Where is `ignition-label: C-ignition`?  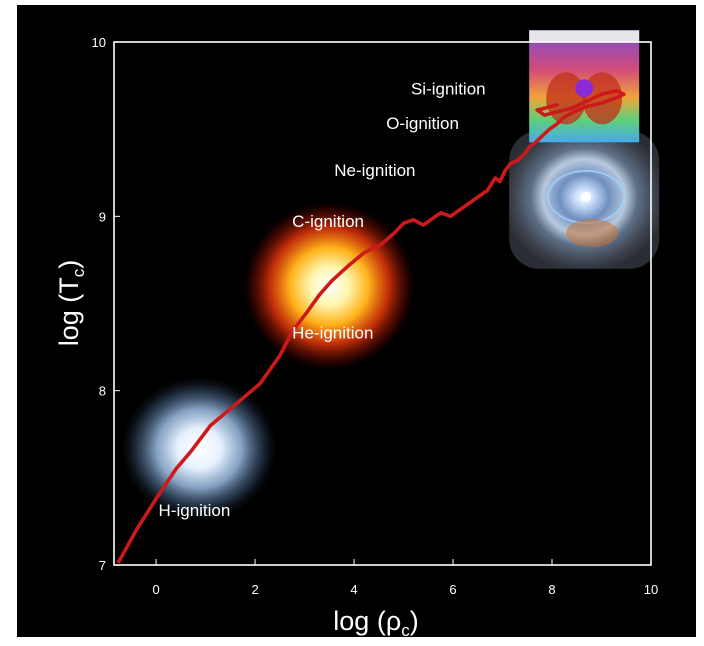
ignition-label: C-ignition is located at coordinates (328, 221).